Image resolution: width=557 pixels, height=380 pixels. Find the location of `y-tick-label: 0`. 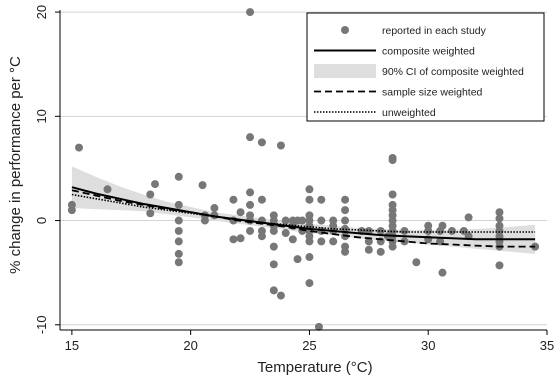

y-tick-label: 0 is located at coordinates (41, 220).